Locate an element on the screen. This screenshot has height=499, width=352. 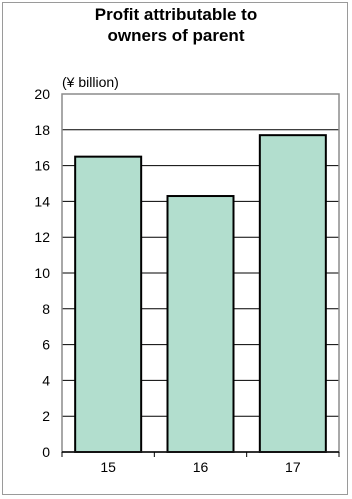
y-axis-unit-label: (¥ billion) is located at coordinates (90, 82).